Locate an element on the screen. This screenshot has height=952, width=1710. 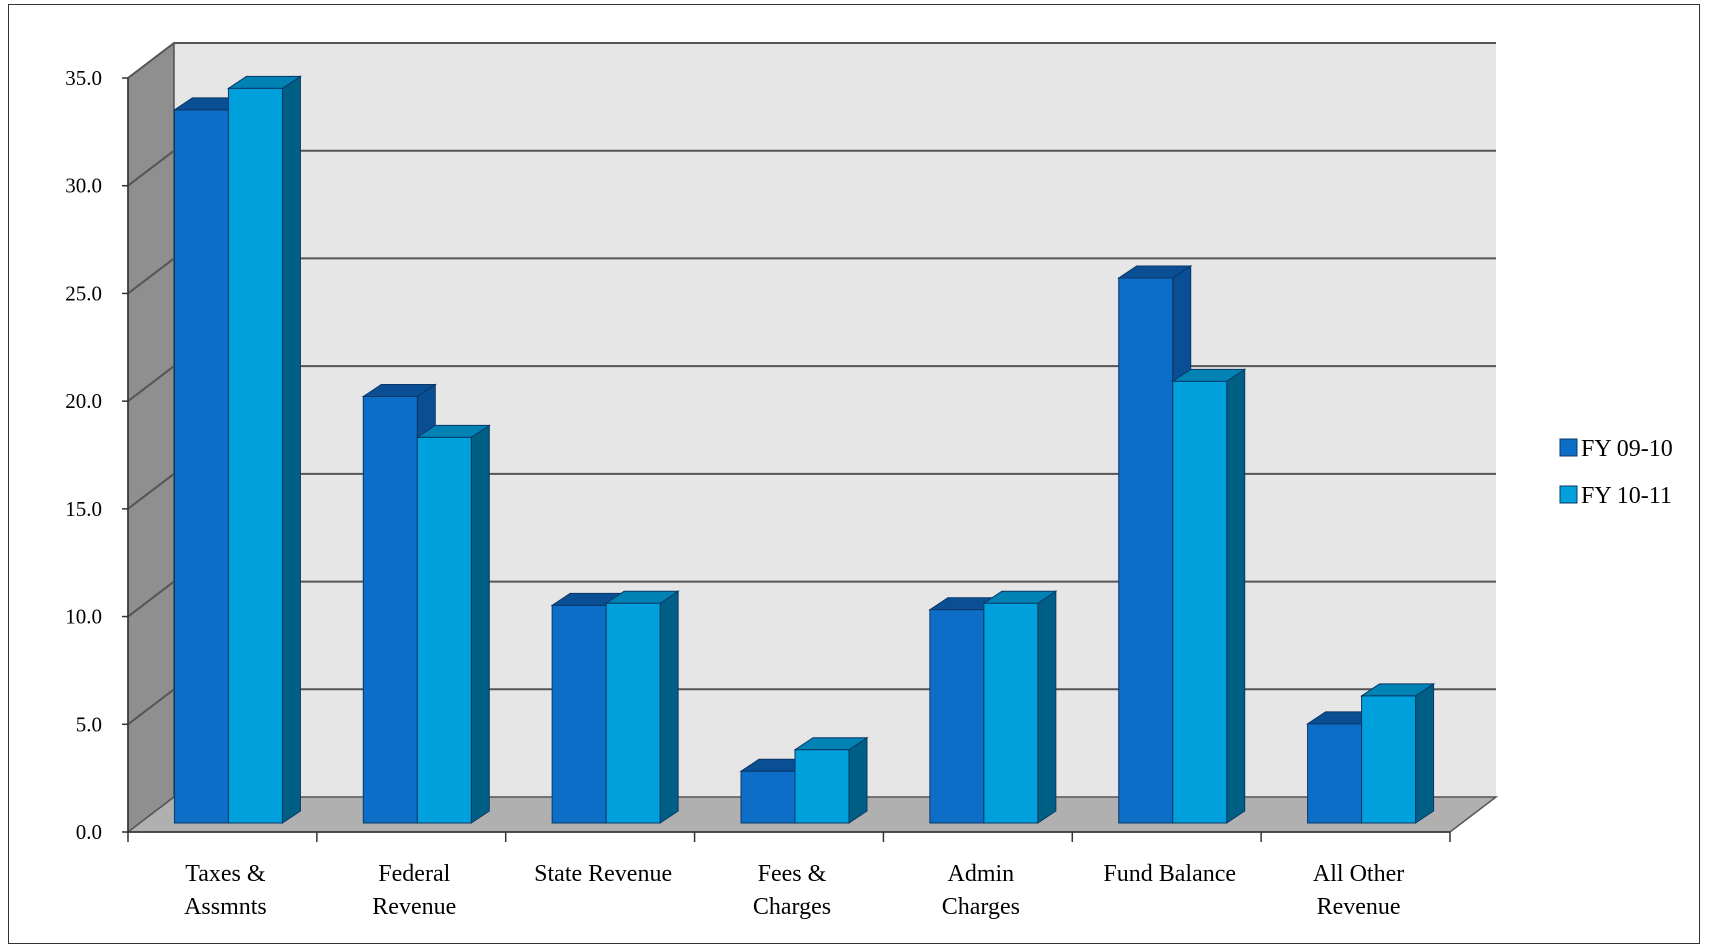
y-tick-label: 30.0 is located at coordinates (83, 186).